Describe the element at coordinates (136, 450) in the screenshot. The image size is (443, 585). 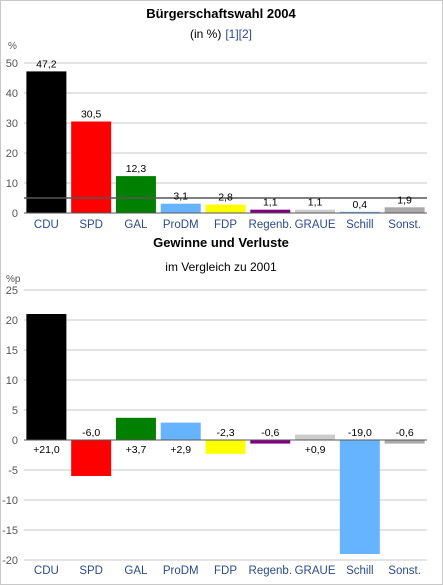
I see `chart2-value-label: +3,7` at that location.